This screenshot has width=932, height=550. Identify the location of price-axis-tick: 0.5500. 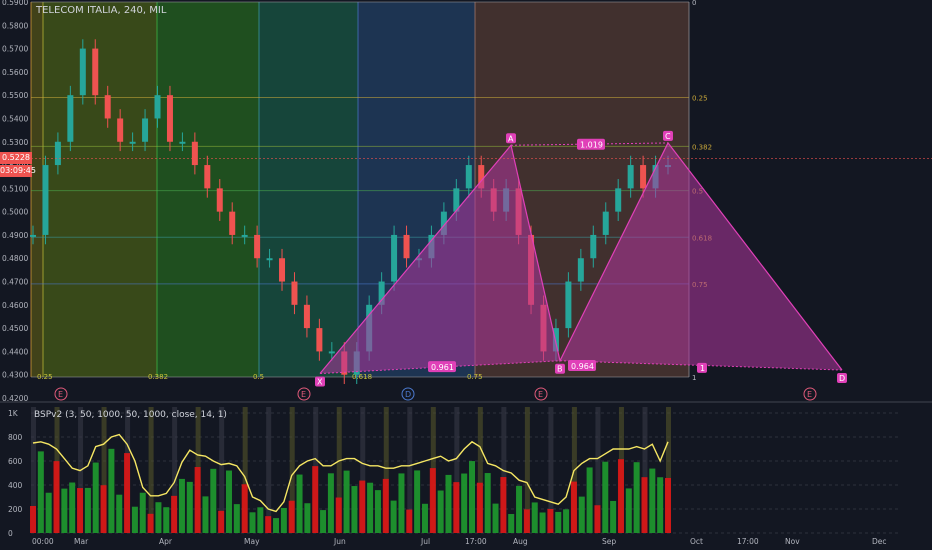
(15, 95).